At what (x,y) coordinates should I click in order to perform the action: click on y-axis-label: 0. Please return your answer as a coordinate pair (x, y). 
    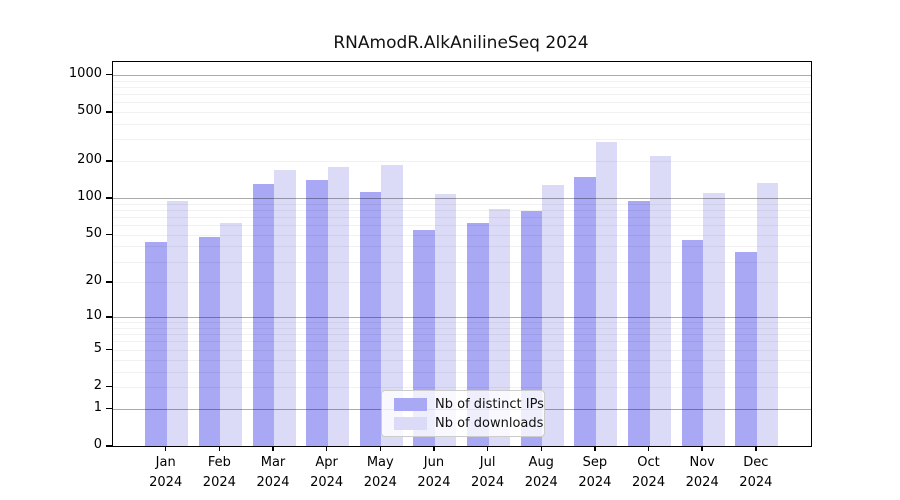
    Looking at the image, I should click on (97, 444).